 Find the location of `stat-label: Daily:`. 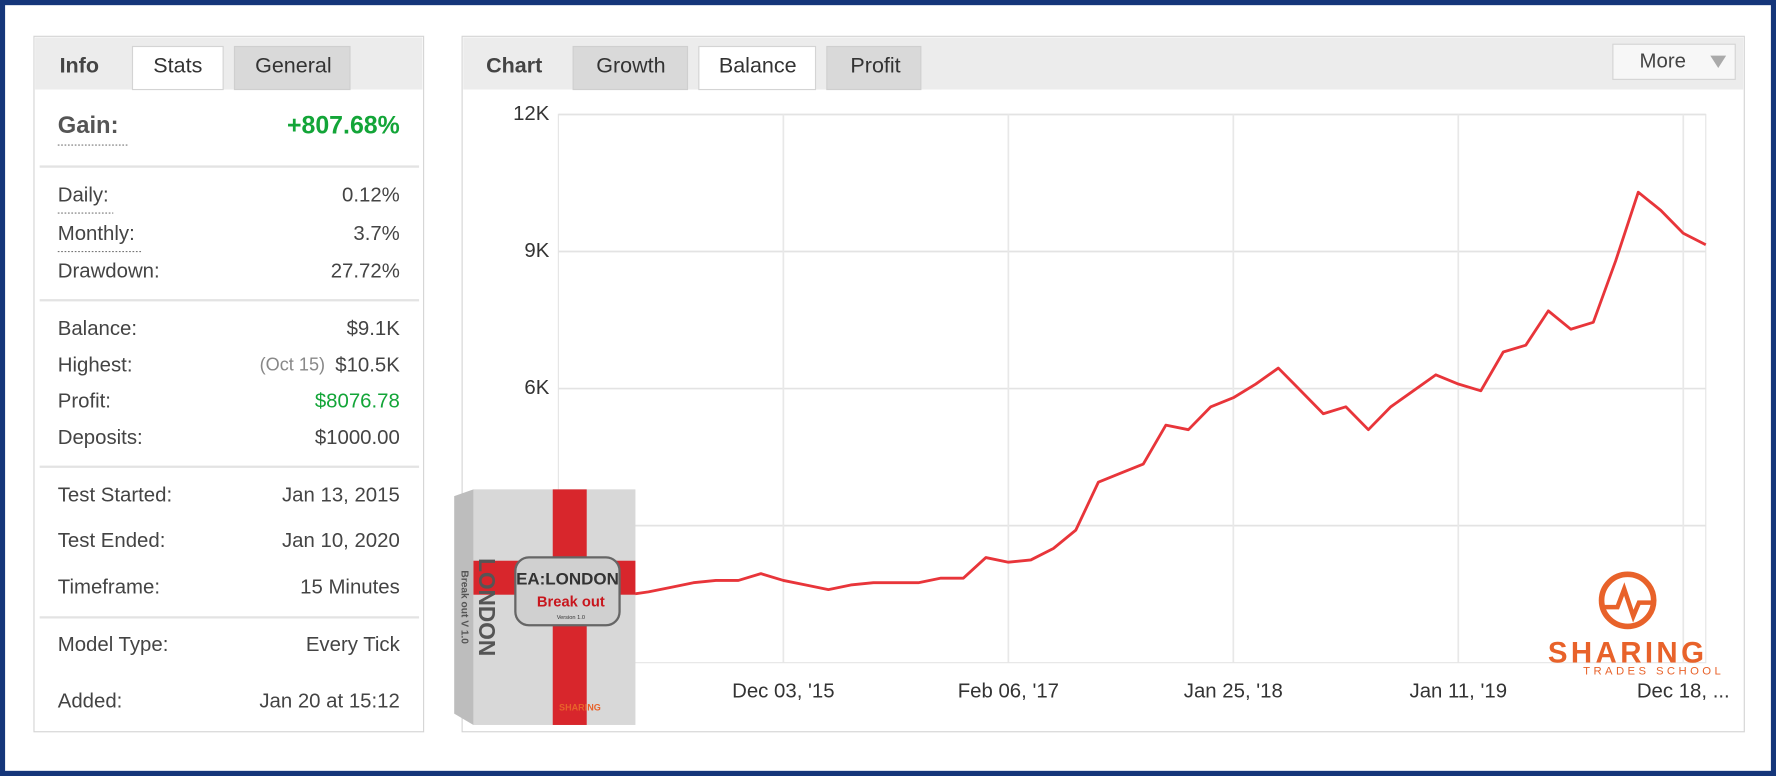

stat-label: Daily: is located at coordinates (83, 195).